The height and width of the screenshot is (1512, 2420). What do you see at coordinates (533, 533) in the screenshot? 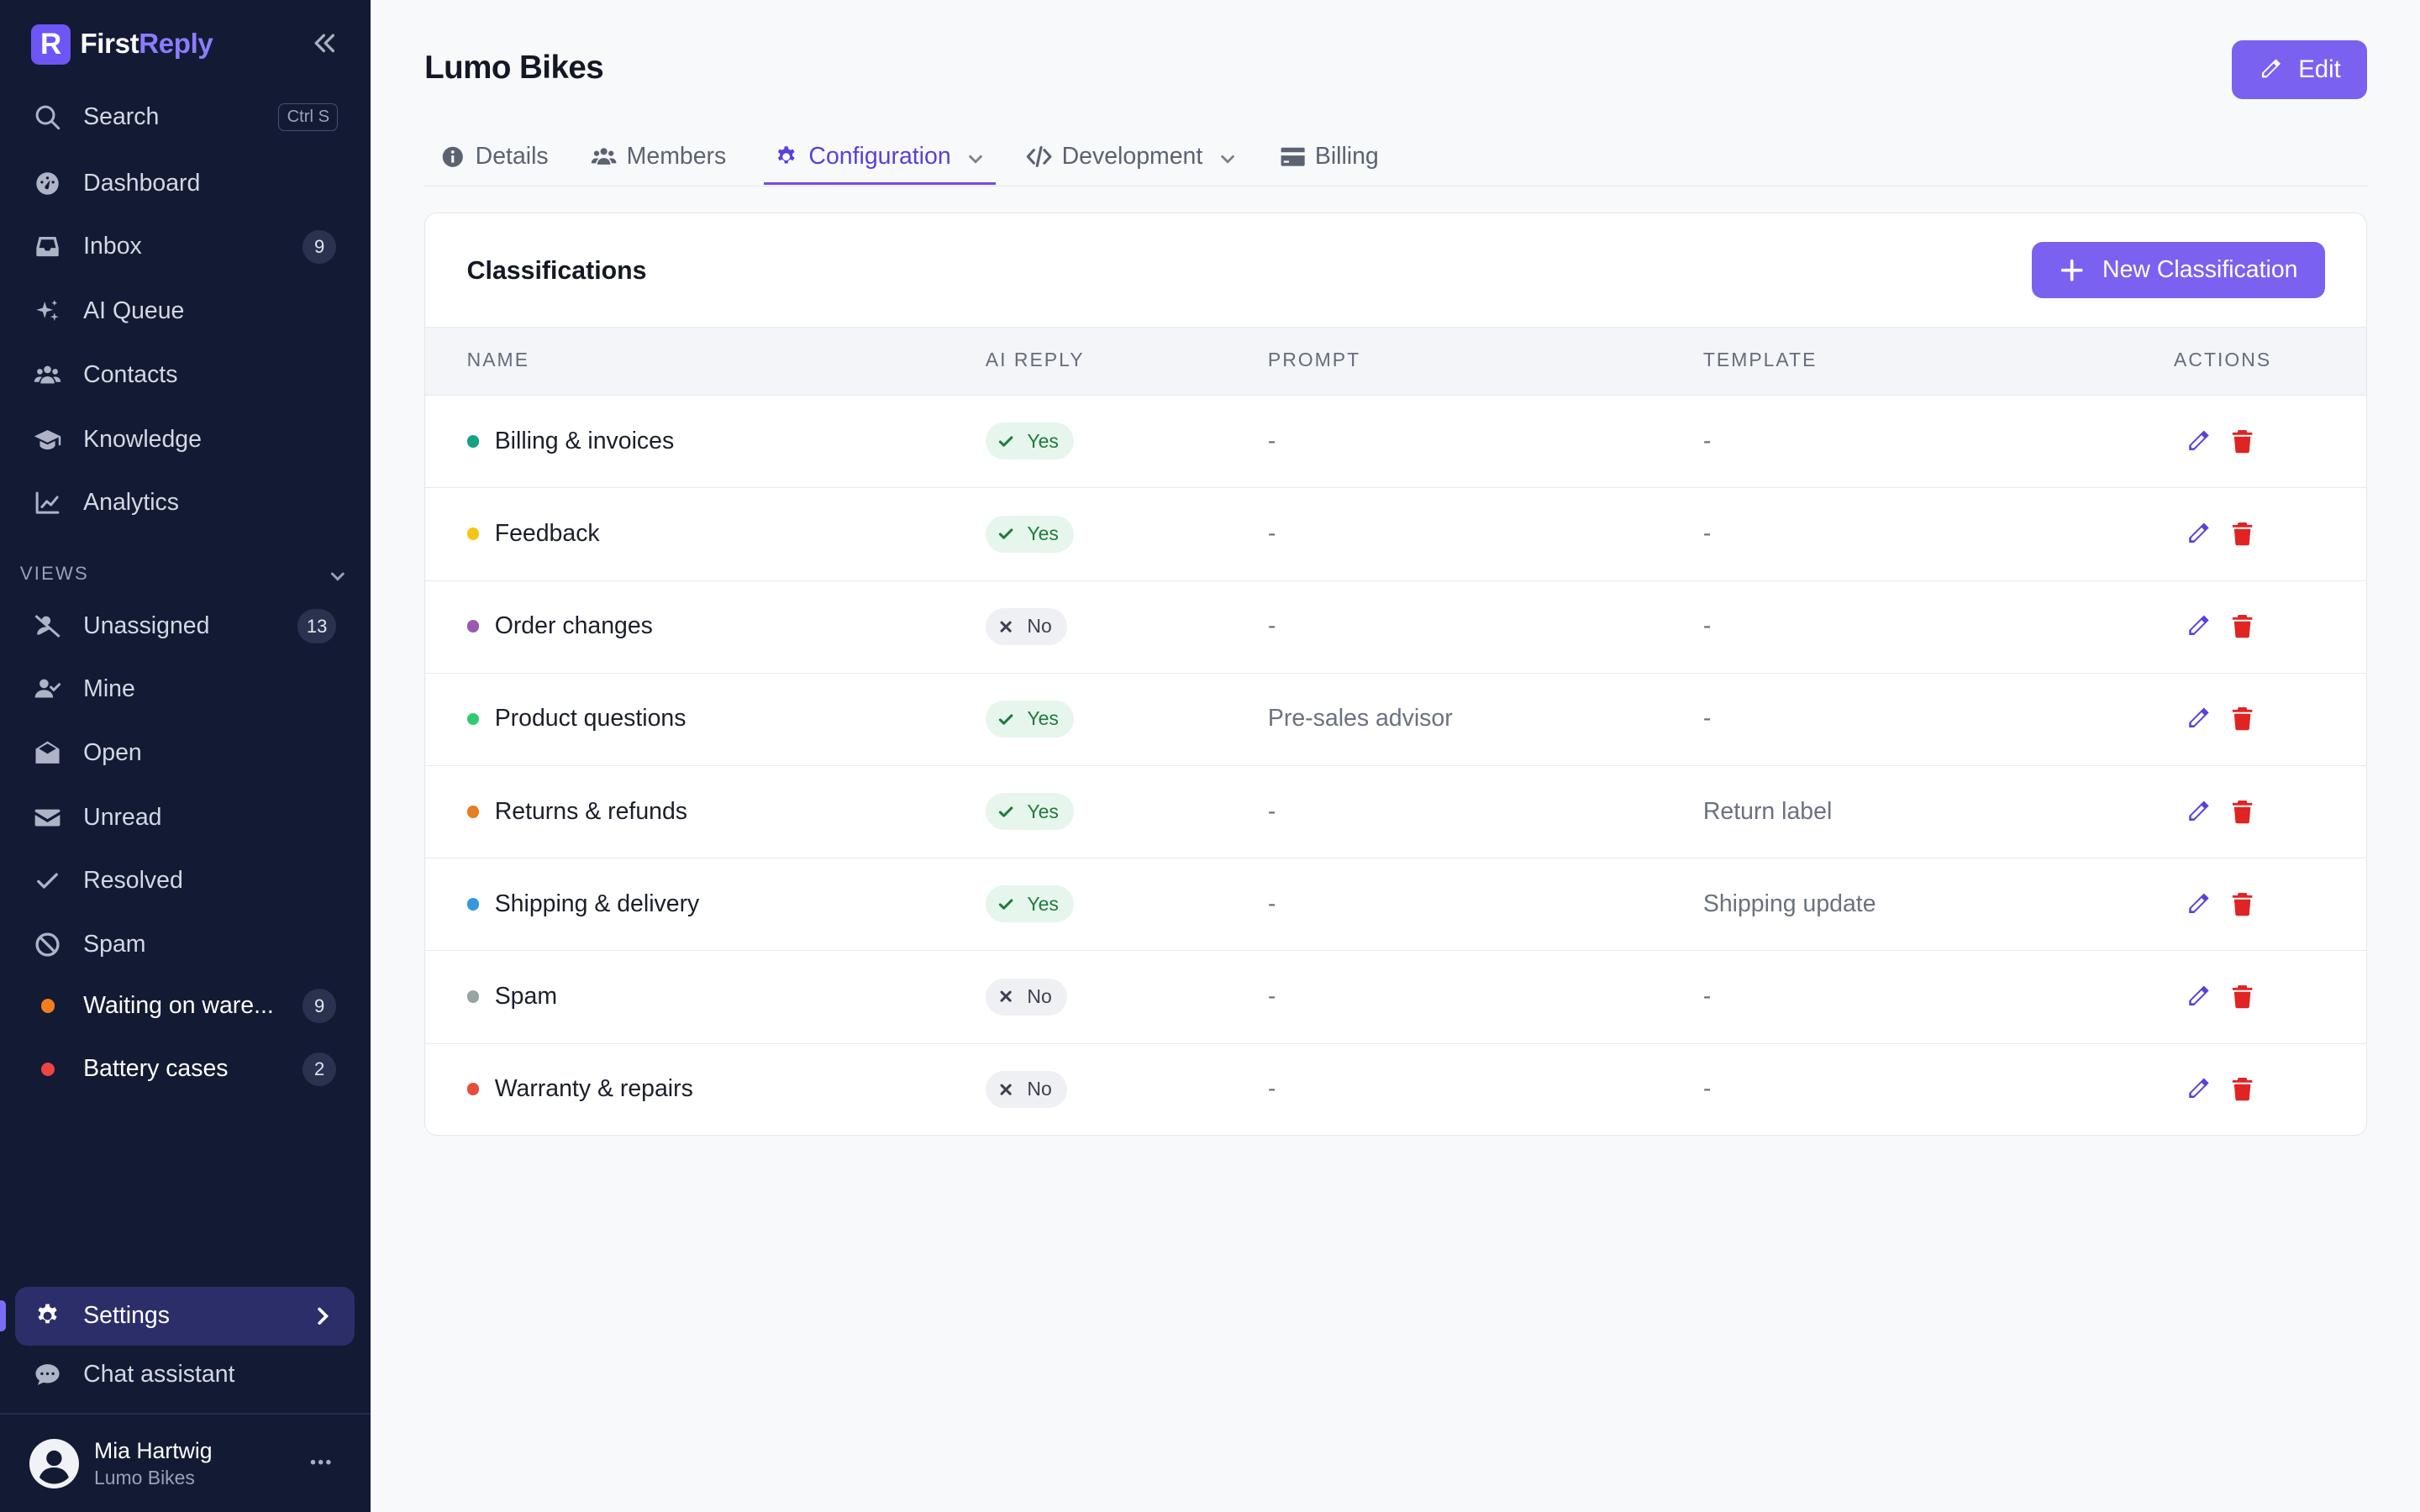
I see `classification-name-cell: Feedback` at bounding box center [533, 533].